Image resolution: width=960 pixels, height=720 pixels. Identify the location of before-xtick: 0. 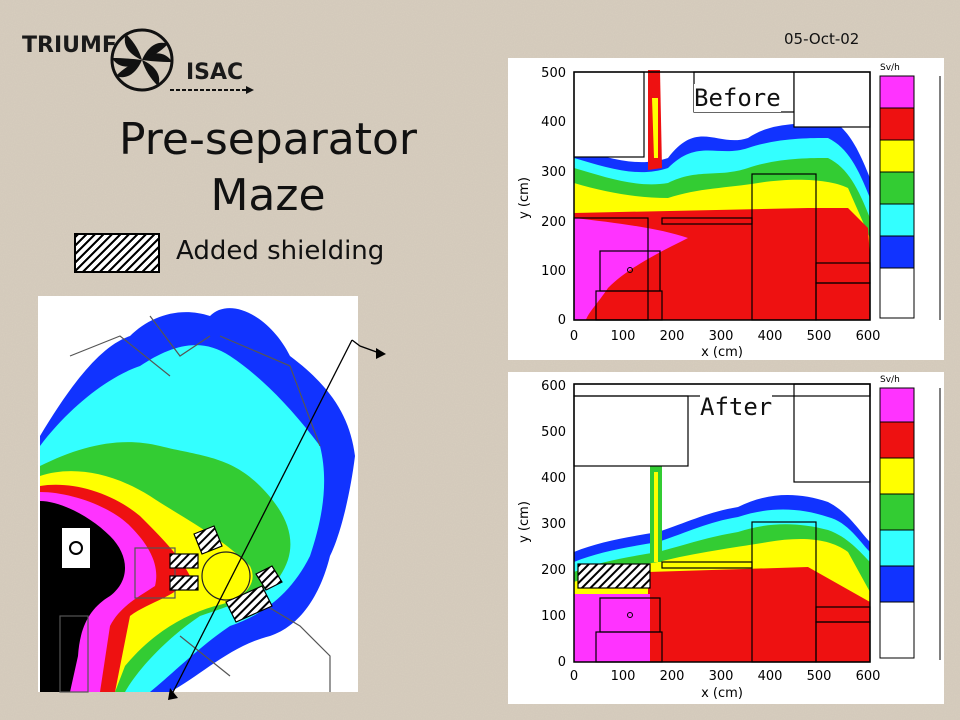
(574, 336).